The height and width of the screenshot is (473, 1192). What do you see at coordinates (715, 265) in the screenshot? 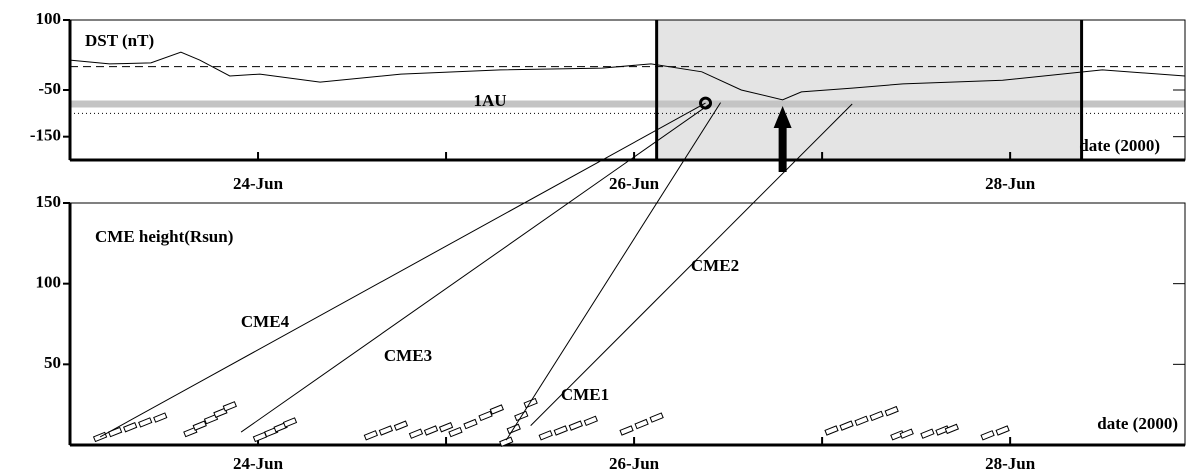
I see `cme-label: CME2` at bounding box center [715, 265].